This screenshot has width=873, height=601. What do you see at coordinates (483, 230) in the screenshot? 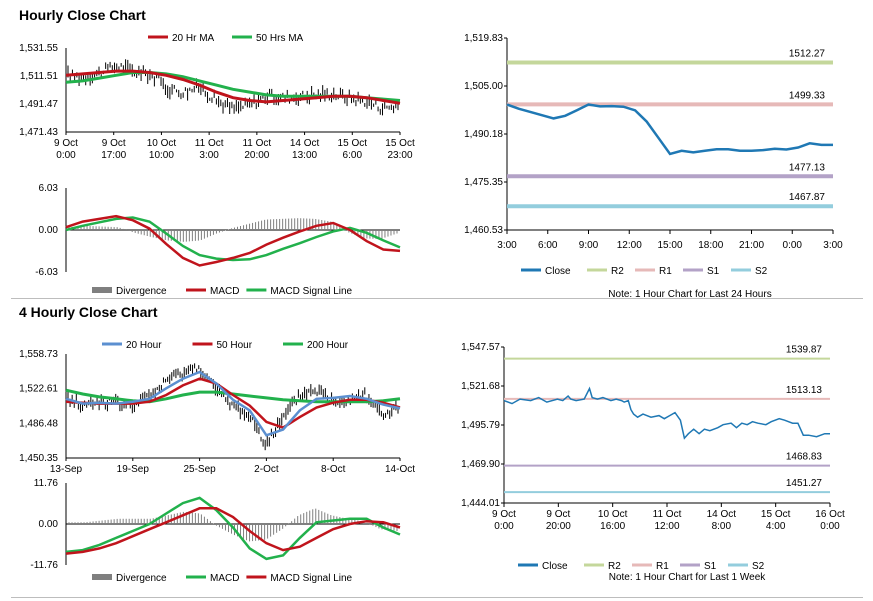
I see `y-tick-label: 1,460.53` at bounding box center [483, 230].